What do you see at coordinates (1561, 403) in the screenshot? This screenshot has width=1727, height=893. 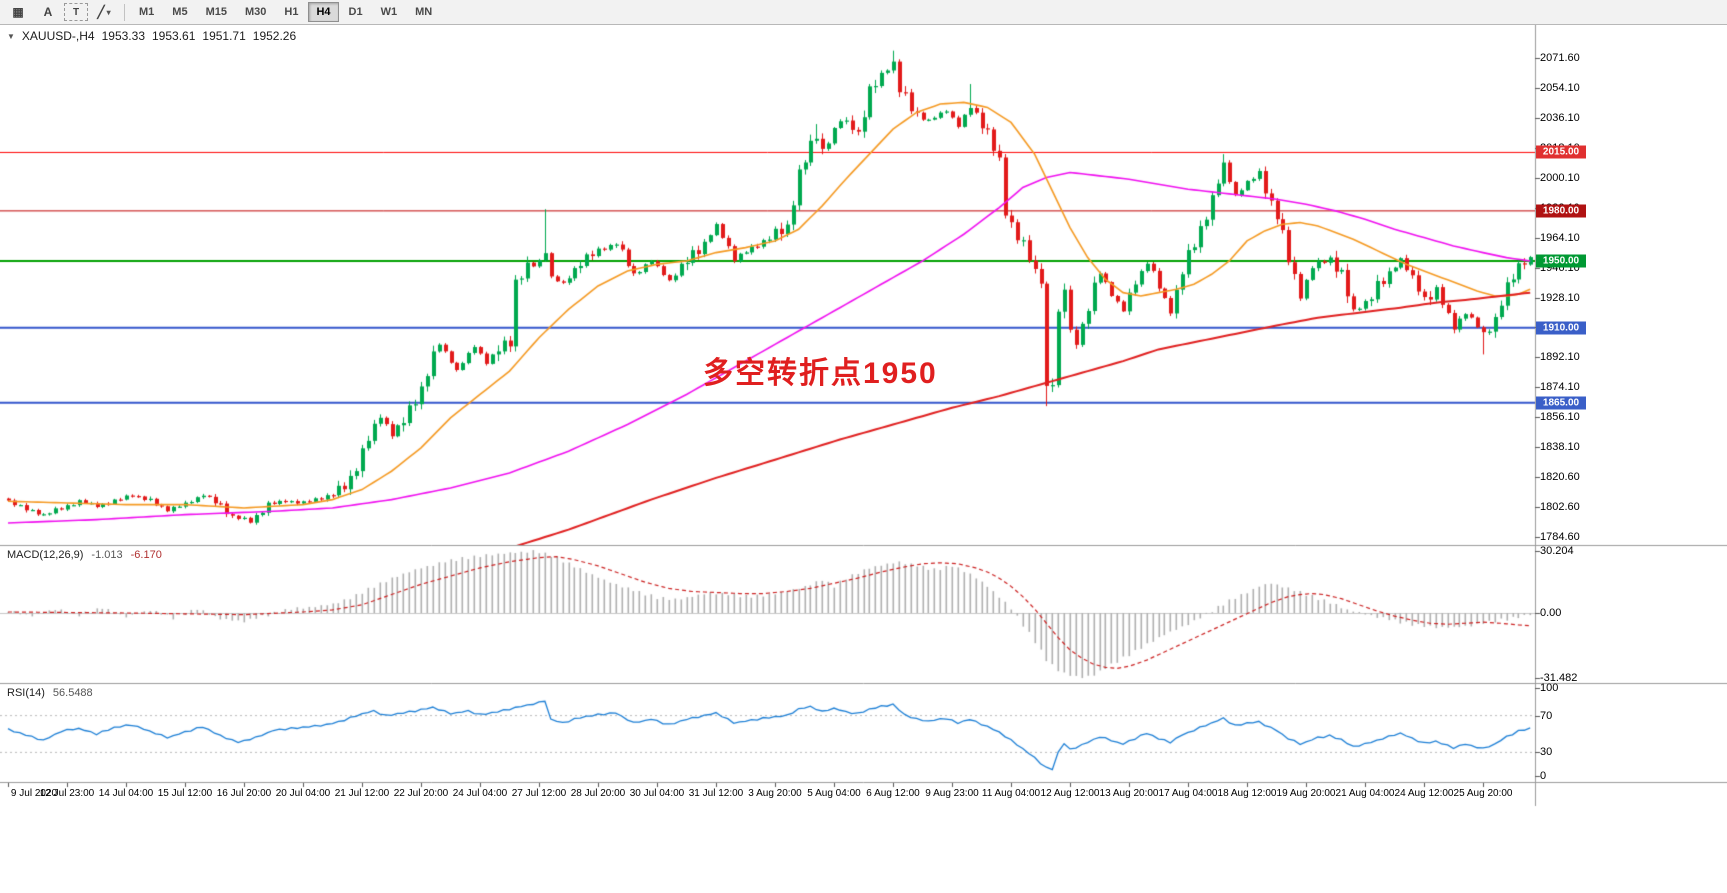 I see `price-line-tag: 1865.00` at bounding box center [1561, 403].